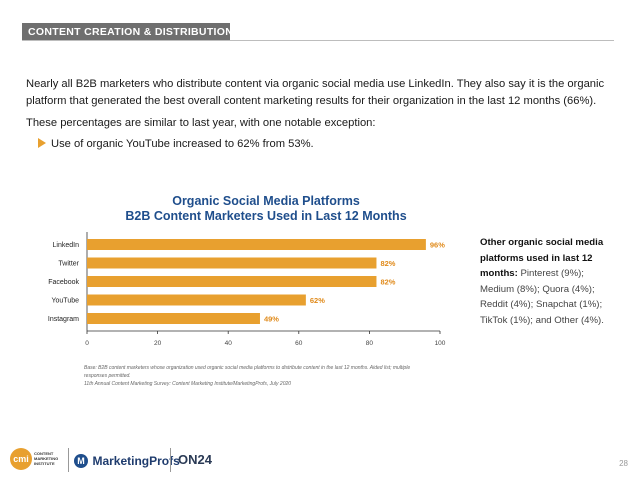 The width and height of the screenshot is (640, 480). I want to click on on24-logo: ON24, so click(195, 459).